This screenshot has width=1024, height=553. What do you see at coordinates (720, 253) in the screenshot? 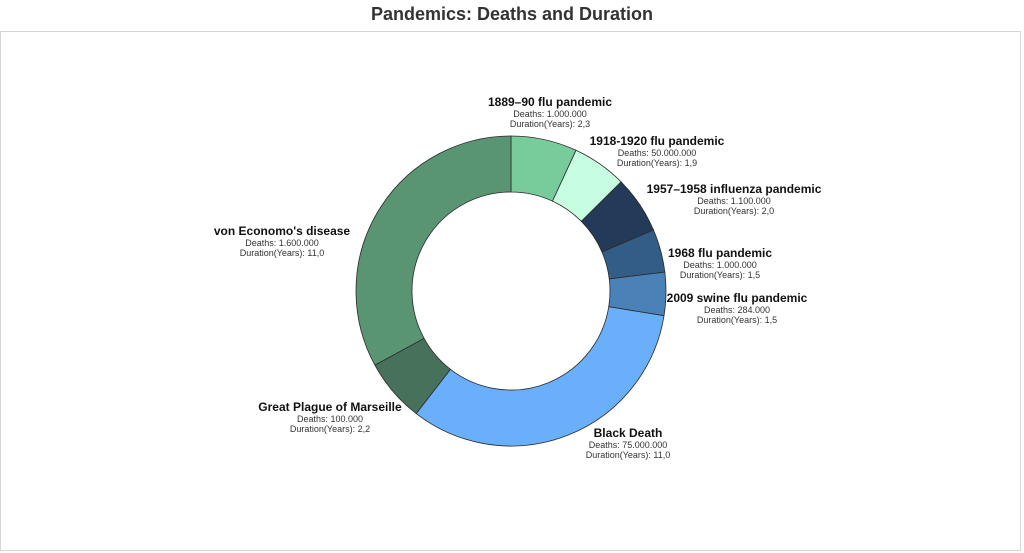
I see `slice-label-name: 1968 flu pandemic` at bounding box center [720, 253].